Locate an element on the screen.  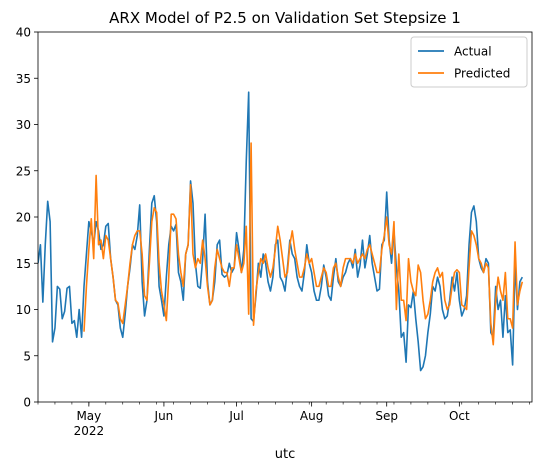
x-tick-label: Jul is located at coordinates (235, 416).